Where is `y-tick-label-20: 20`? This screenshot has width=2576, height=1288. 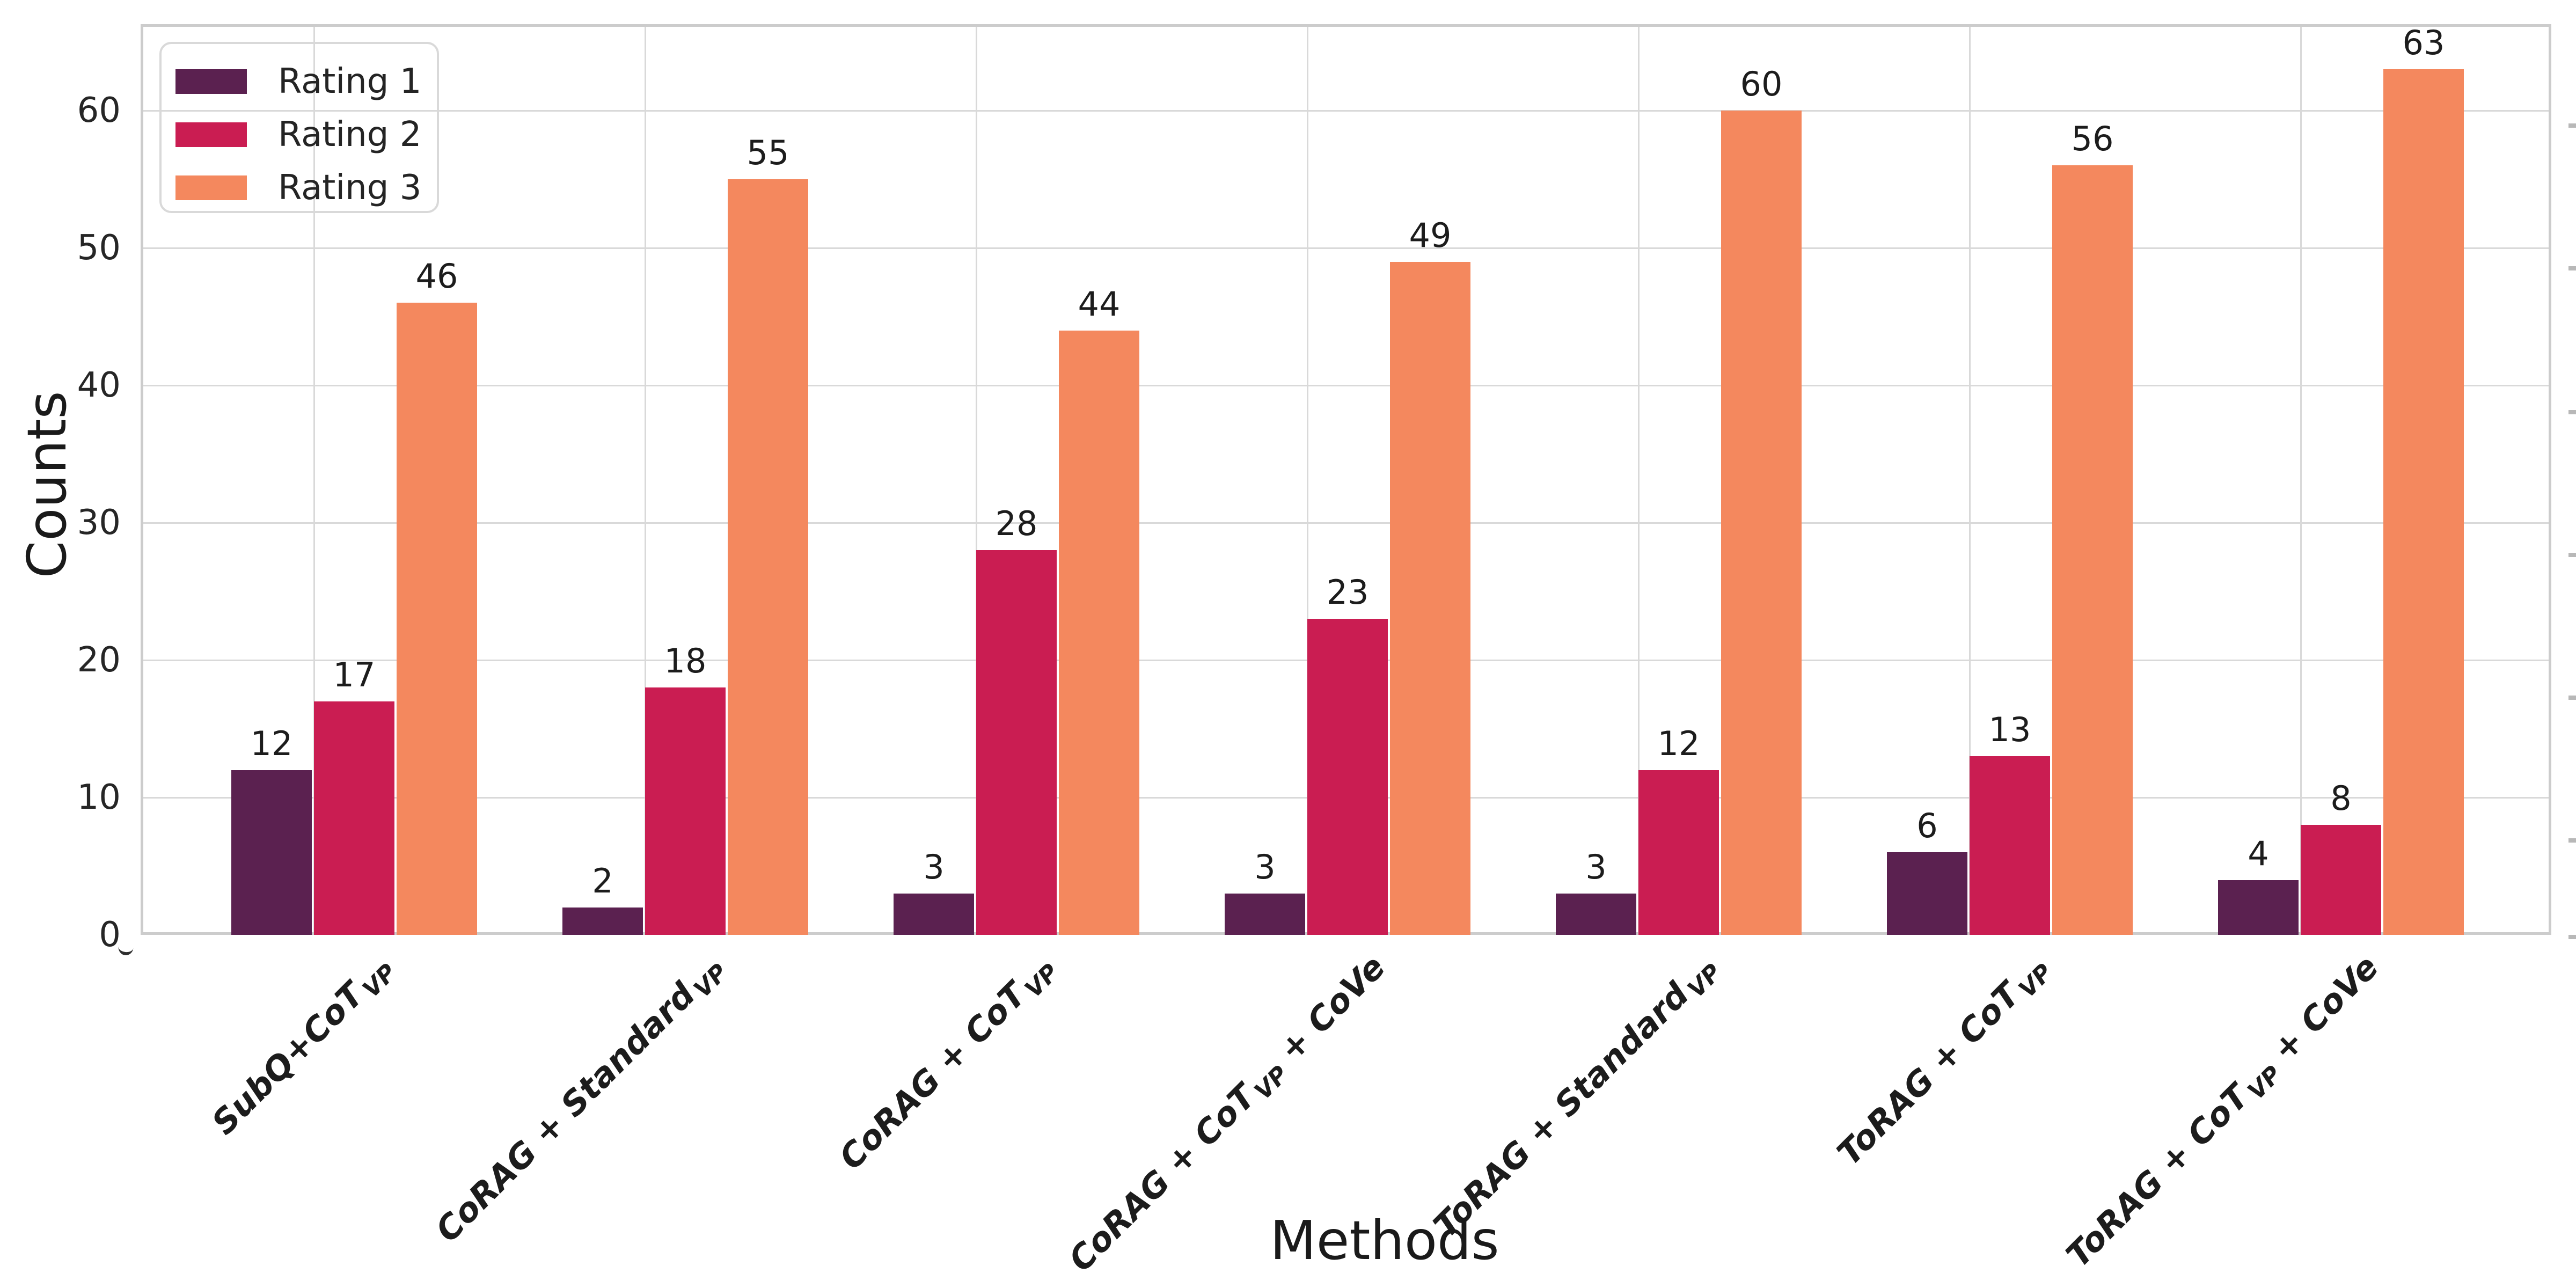
y-tick-label-20: 20 is located at coordinates (99, 660).